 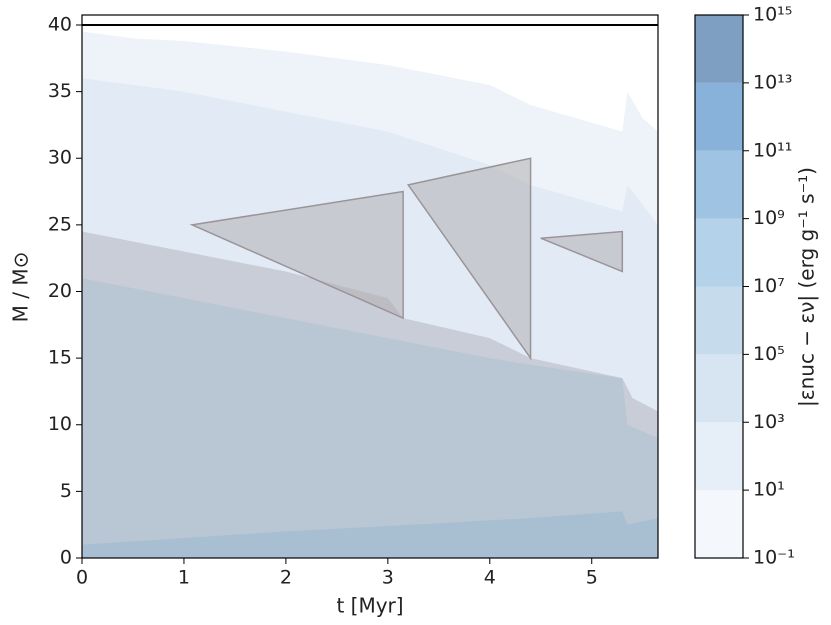 I want to click on colorbar-tick-label: 10¹⁵, so click(x=772, y=15).